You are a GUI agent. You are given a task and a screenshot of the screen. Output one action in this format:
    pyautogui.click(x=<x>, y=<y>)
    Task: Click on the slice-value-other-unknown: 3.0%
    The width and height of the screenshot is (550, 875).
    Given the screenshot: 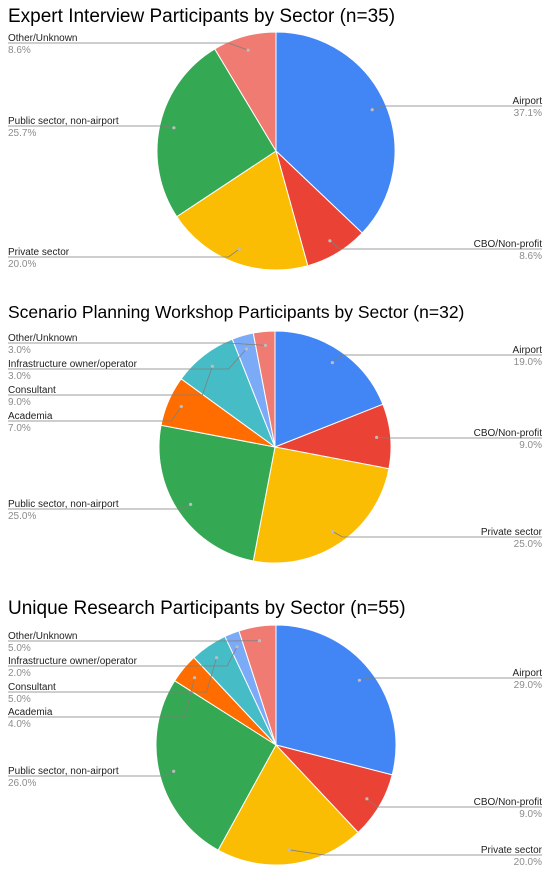 What is the action you would take?
    pyautogui.click(x=19, y=350)
    